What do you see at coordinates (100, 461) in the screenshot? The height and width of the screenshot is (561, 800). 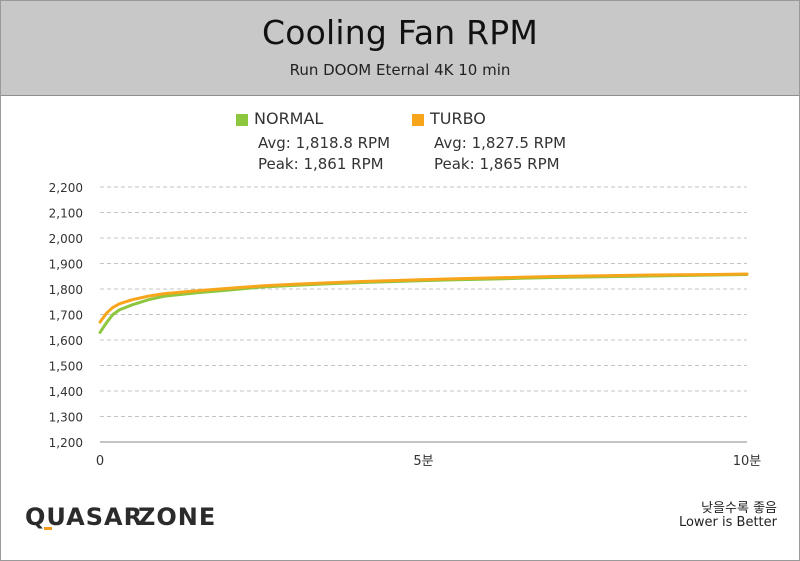 I see `x-tick-label: 0` at bounding box center [100, 461].